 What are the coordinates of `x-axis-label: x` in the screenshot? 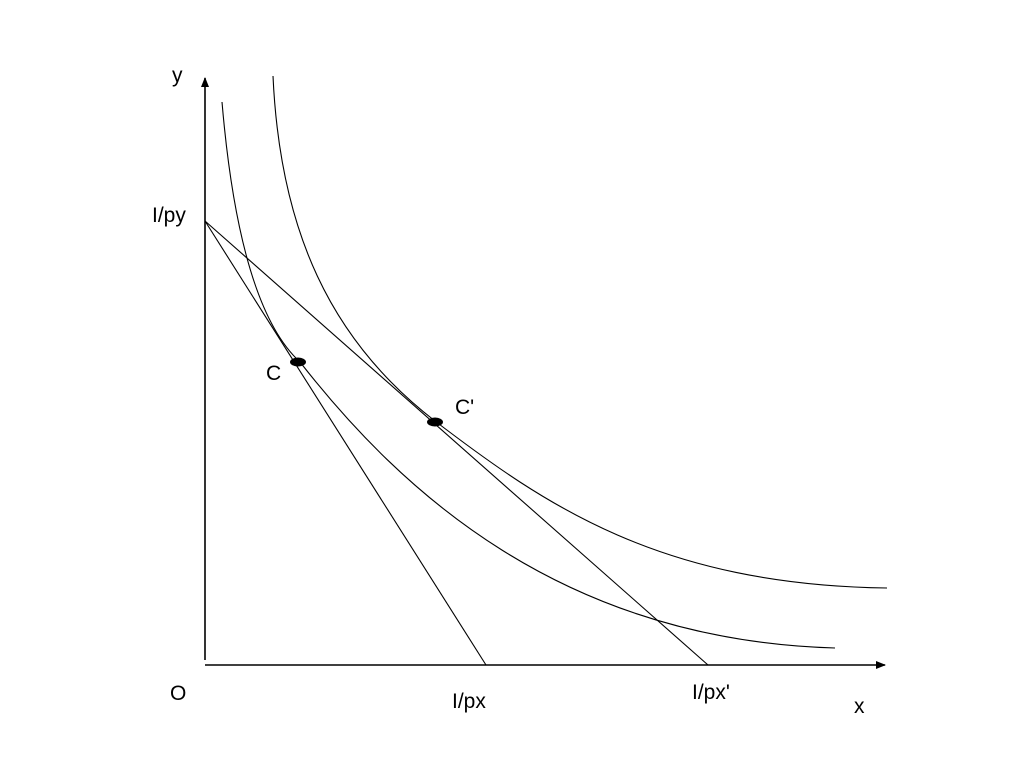 It's located at (859, 706).